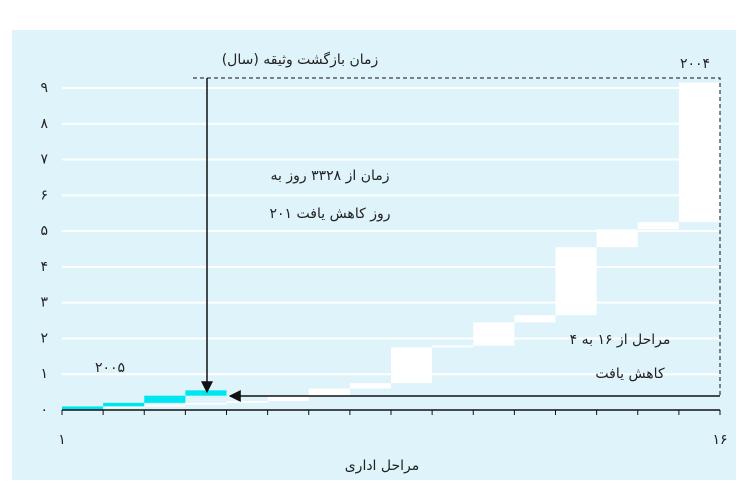  I want to click on y-axis-title: زمان بازگشت وثیقه (سال), so click(300, 59).